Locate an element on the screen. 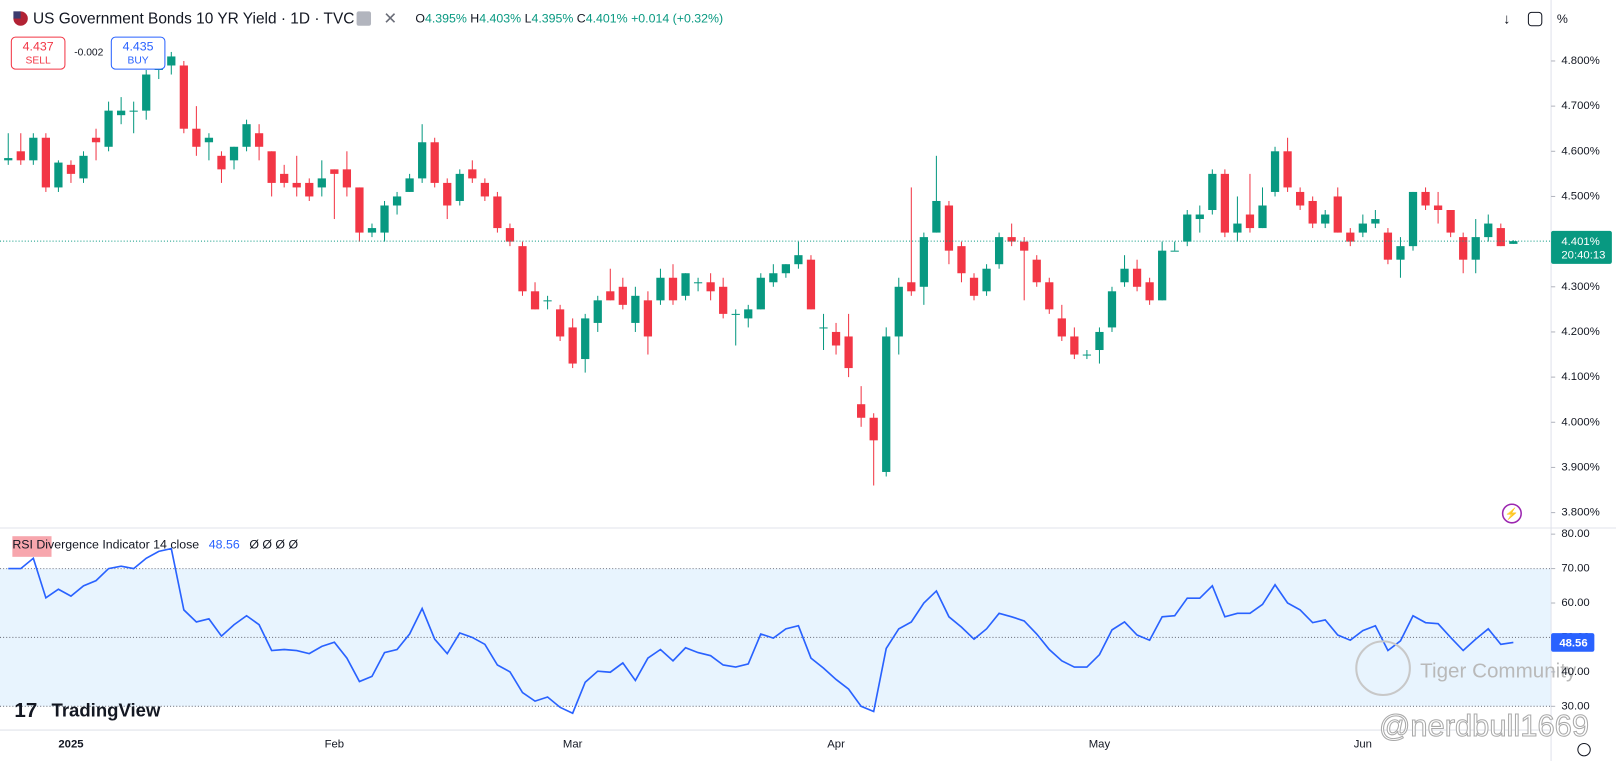 This screenshot has width=1616, height=761. buy-label: BUY is located at coordinates (138, 61).